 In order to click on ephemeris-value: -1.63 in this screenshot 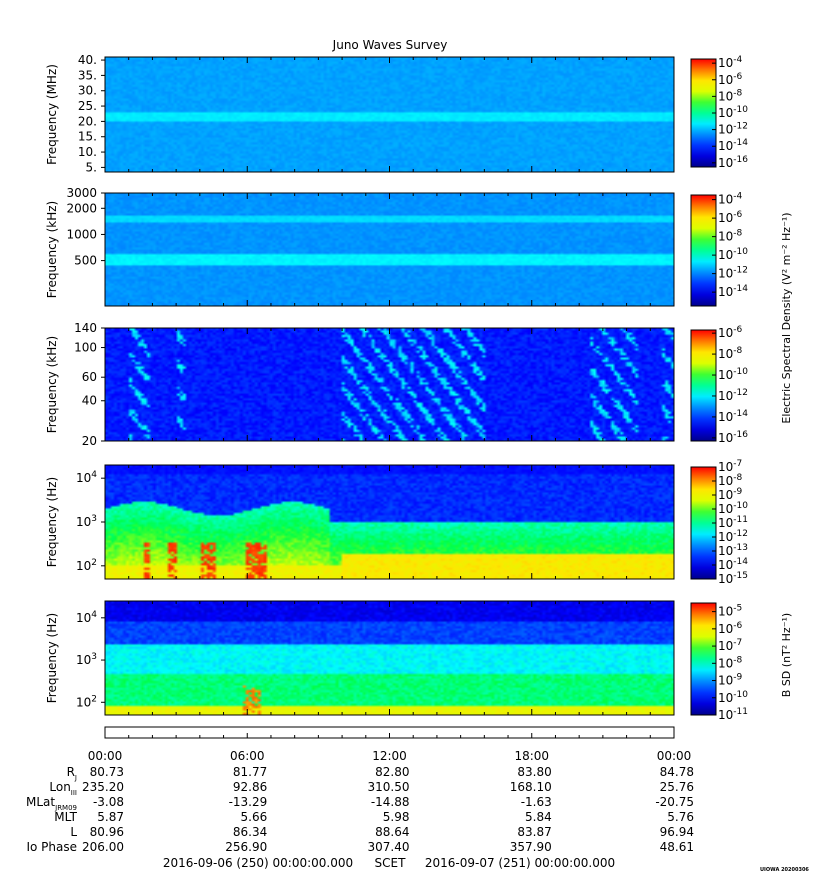, I will do `click(536, 802)`.